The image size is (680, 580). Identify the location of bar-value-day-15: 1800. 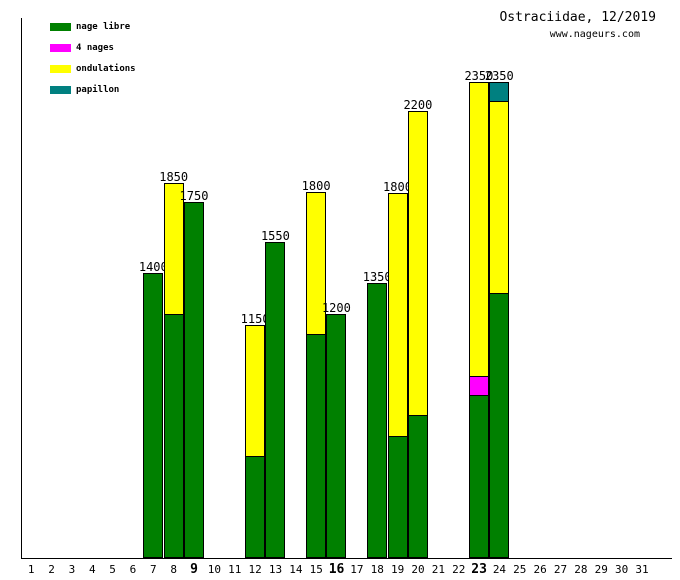
(316, 186).